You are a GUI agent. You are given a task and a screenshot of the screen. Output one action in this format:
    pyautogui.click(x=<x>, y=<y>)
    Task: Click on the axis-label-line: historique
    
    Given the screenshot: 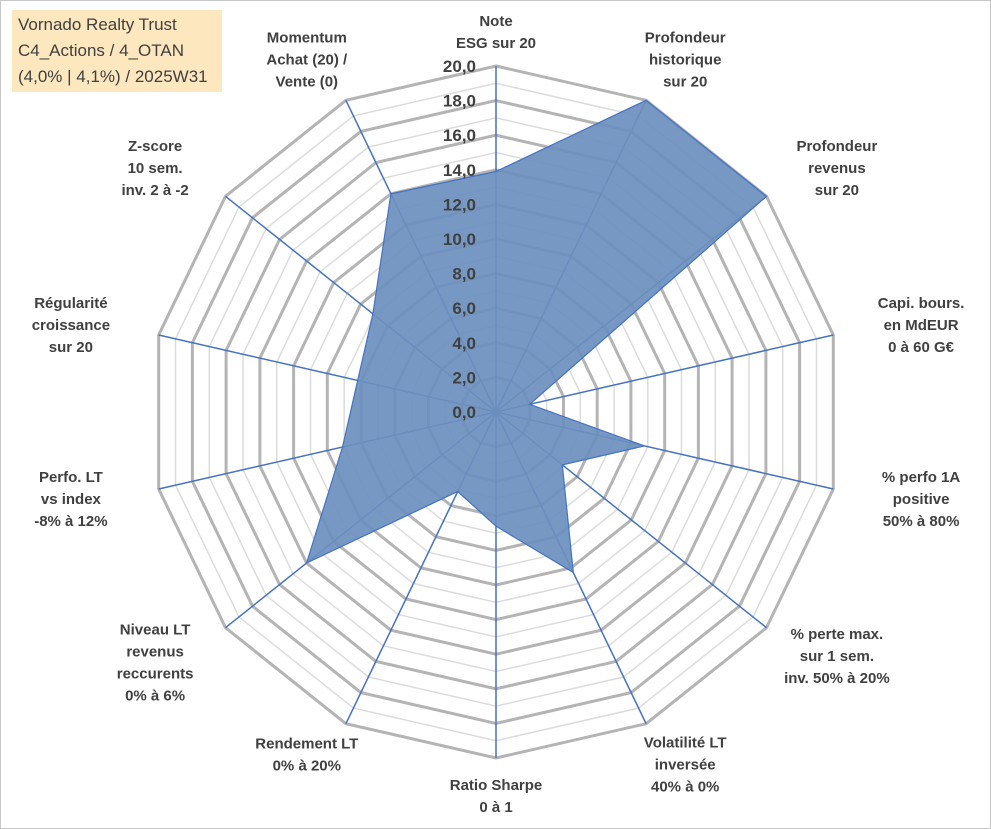 What is the action you would take?
    pyautogui.click(x=685, y=60)
    